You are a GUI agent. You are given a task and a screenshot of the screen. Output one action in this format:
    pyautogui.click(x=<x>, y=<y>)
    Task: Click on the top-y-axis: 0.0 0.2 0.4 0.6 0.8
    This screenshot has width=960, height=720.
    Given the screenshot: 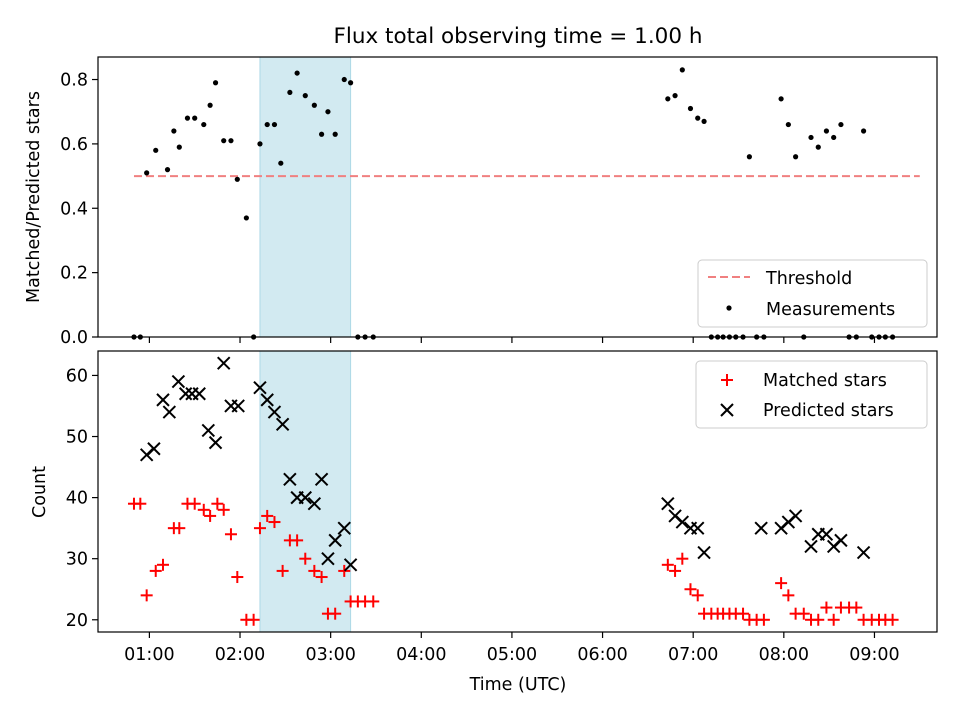 What is the action you would take?
    pyautogui.click(x=79, y=209)
    